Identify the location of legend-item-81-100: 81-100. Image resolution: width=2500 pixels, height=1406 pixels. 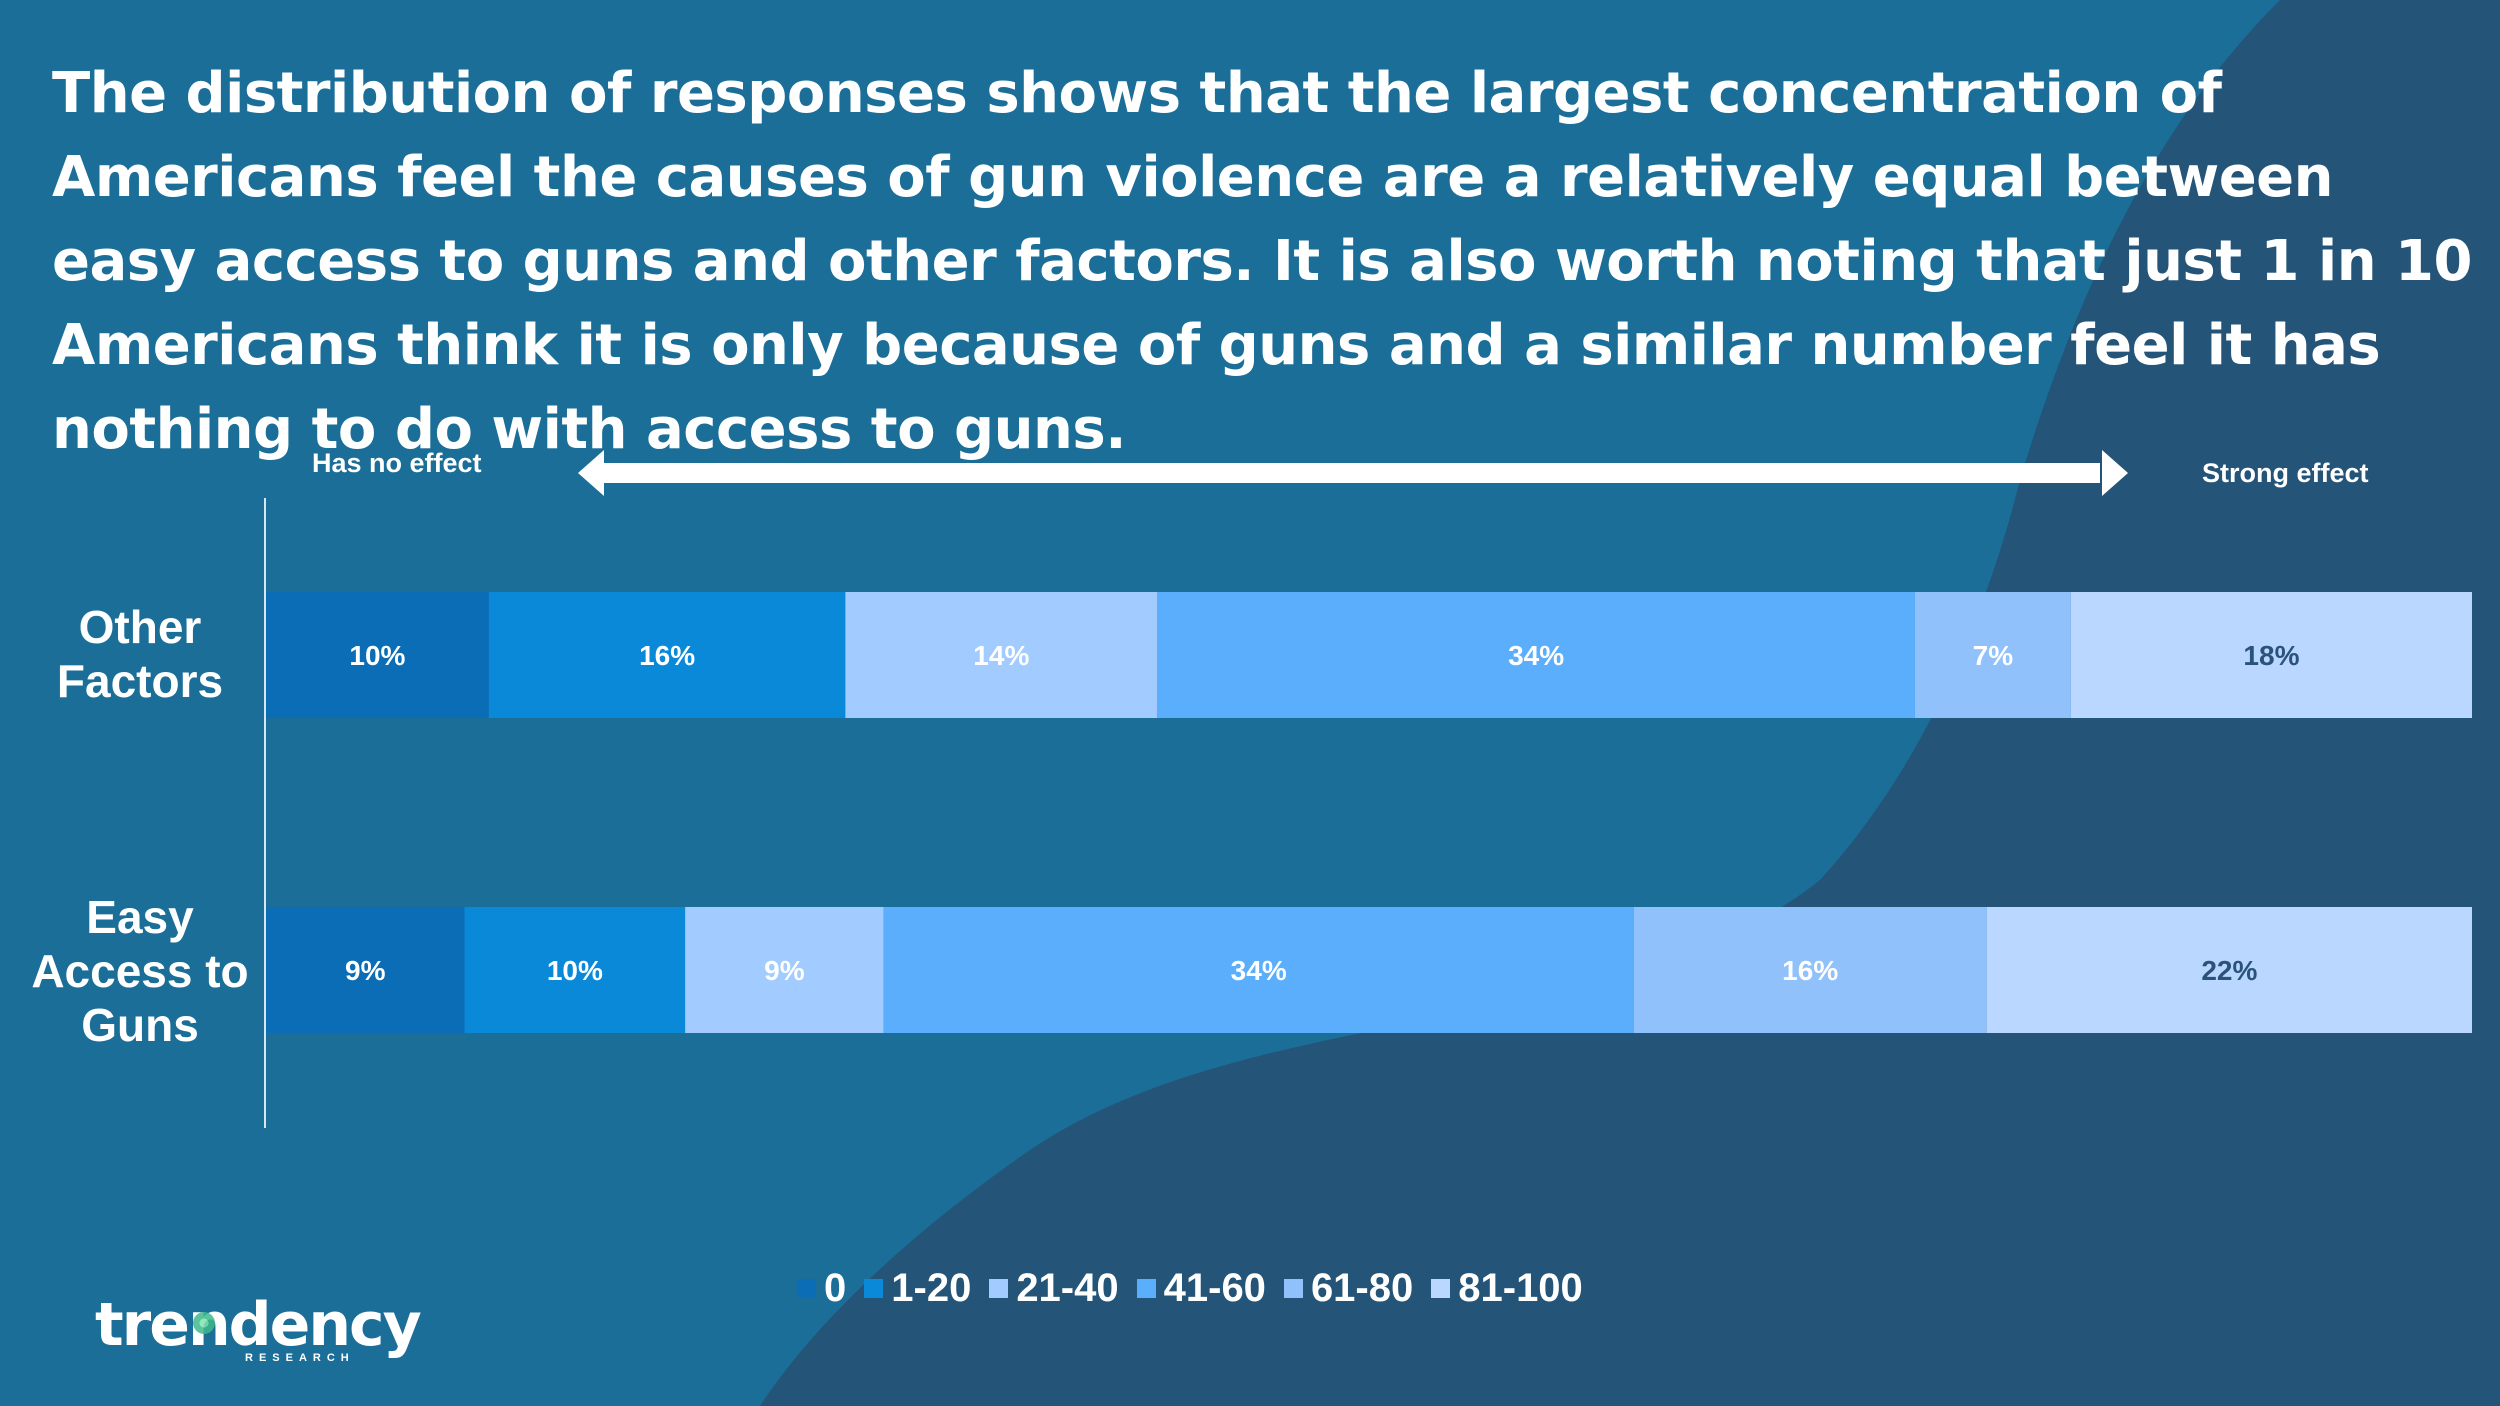
(1507, 1288).